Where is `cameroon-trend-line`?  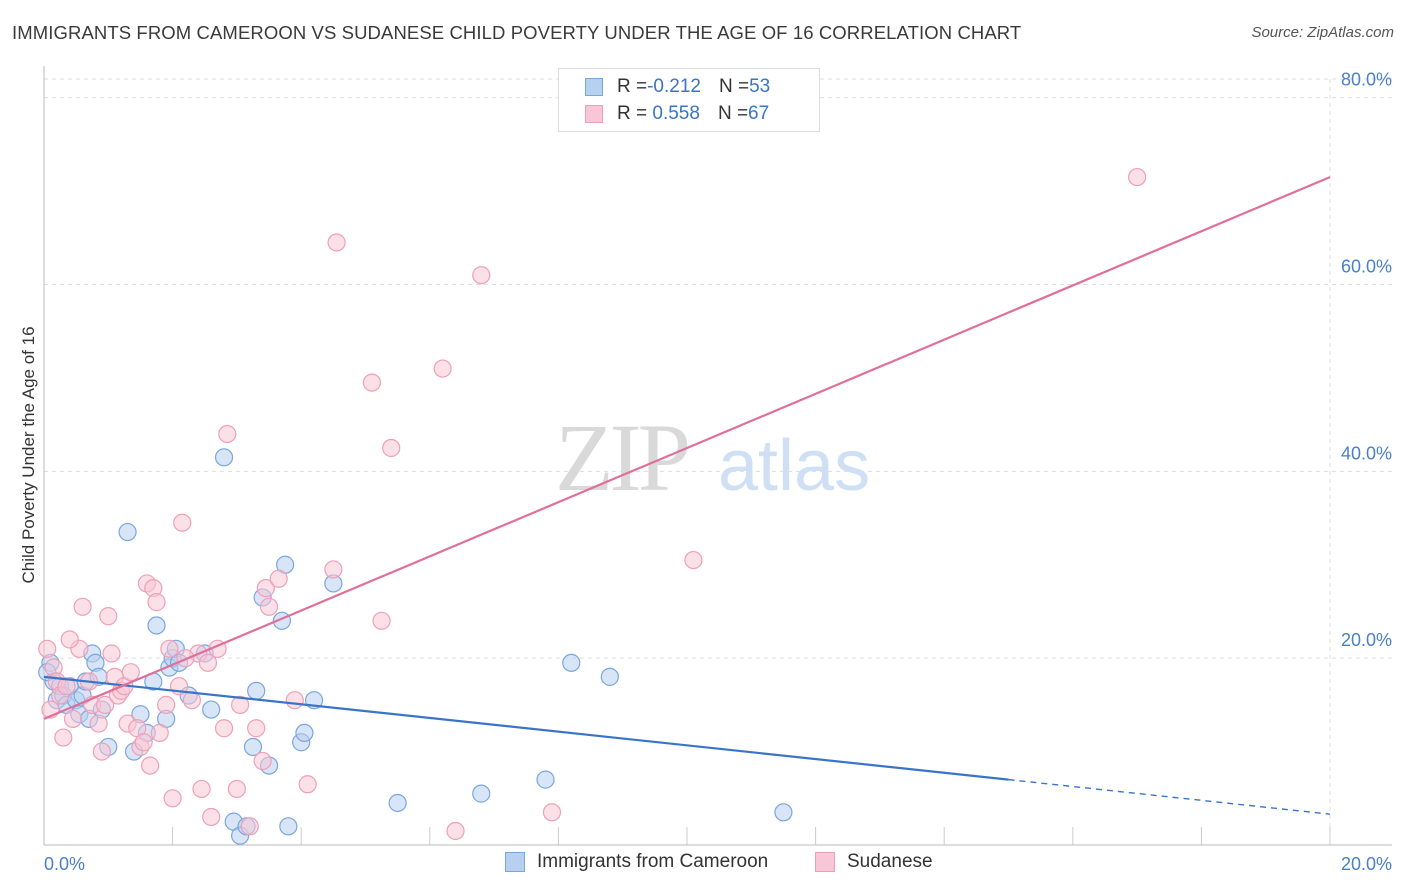
cameroon-trend-line is located at coordinates (526, 728).